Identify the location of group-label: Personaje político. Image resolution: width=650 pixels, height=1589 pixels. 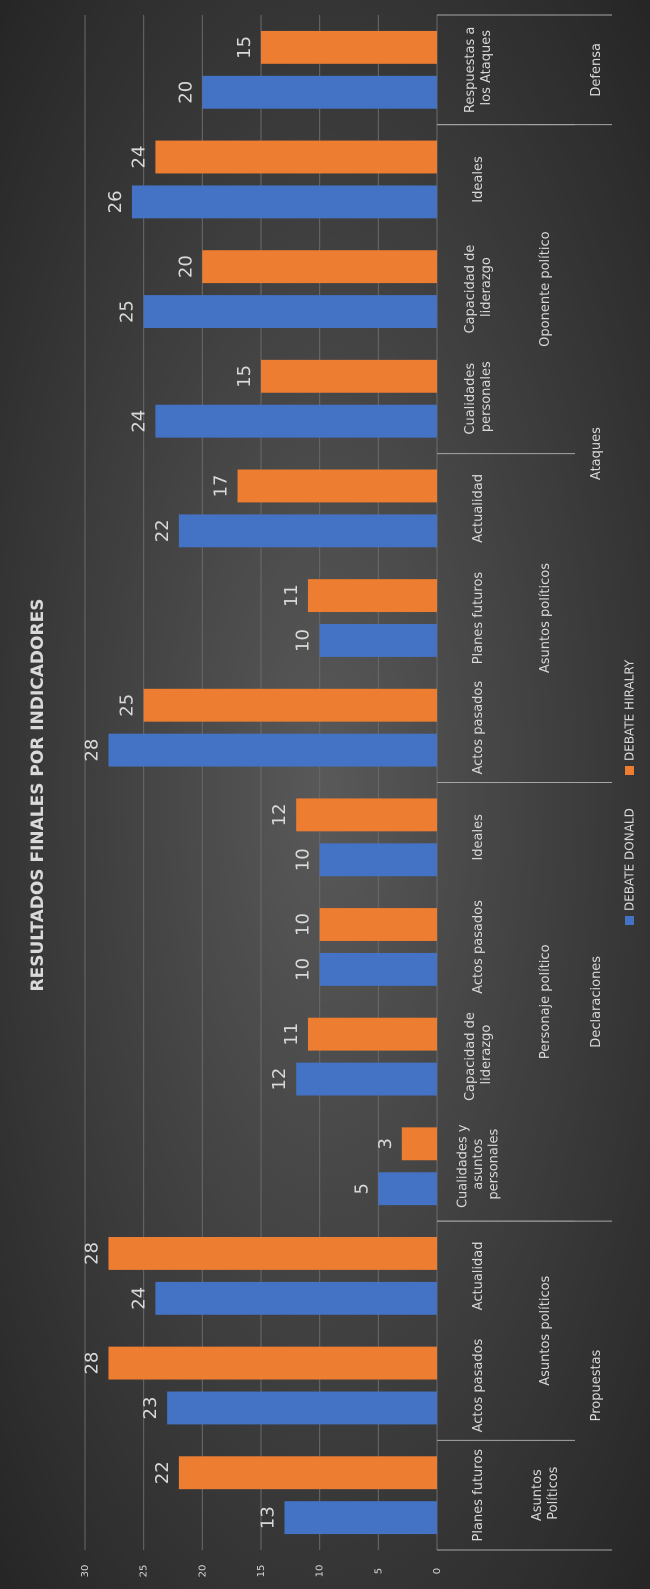
(545, 1001).